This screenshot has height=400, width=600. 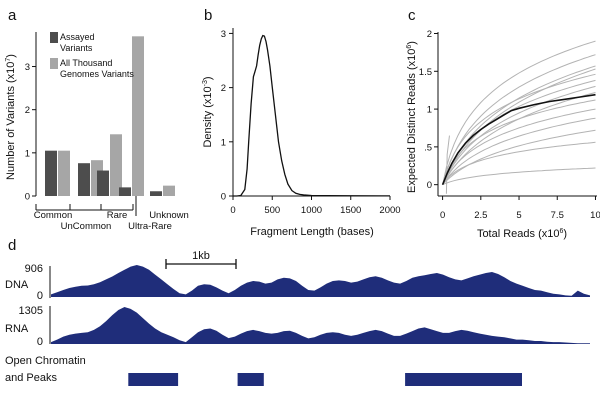 I want to click on panel-b-x-tick-label: 2000, so click(x=389, y=210).